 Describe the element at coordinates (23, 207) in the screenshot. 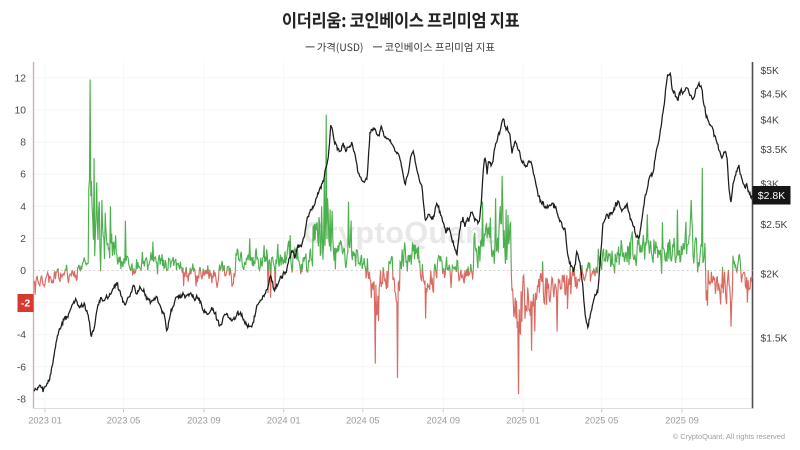

I see `svg-text: 4` at that location.